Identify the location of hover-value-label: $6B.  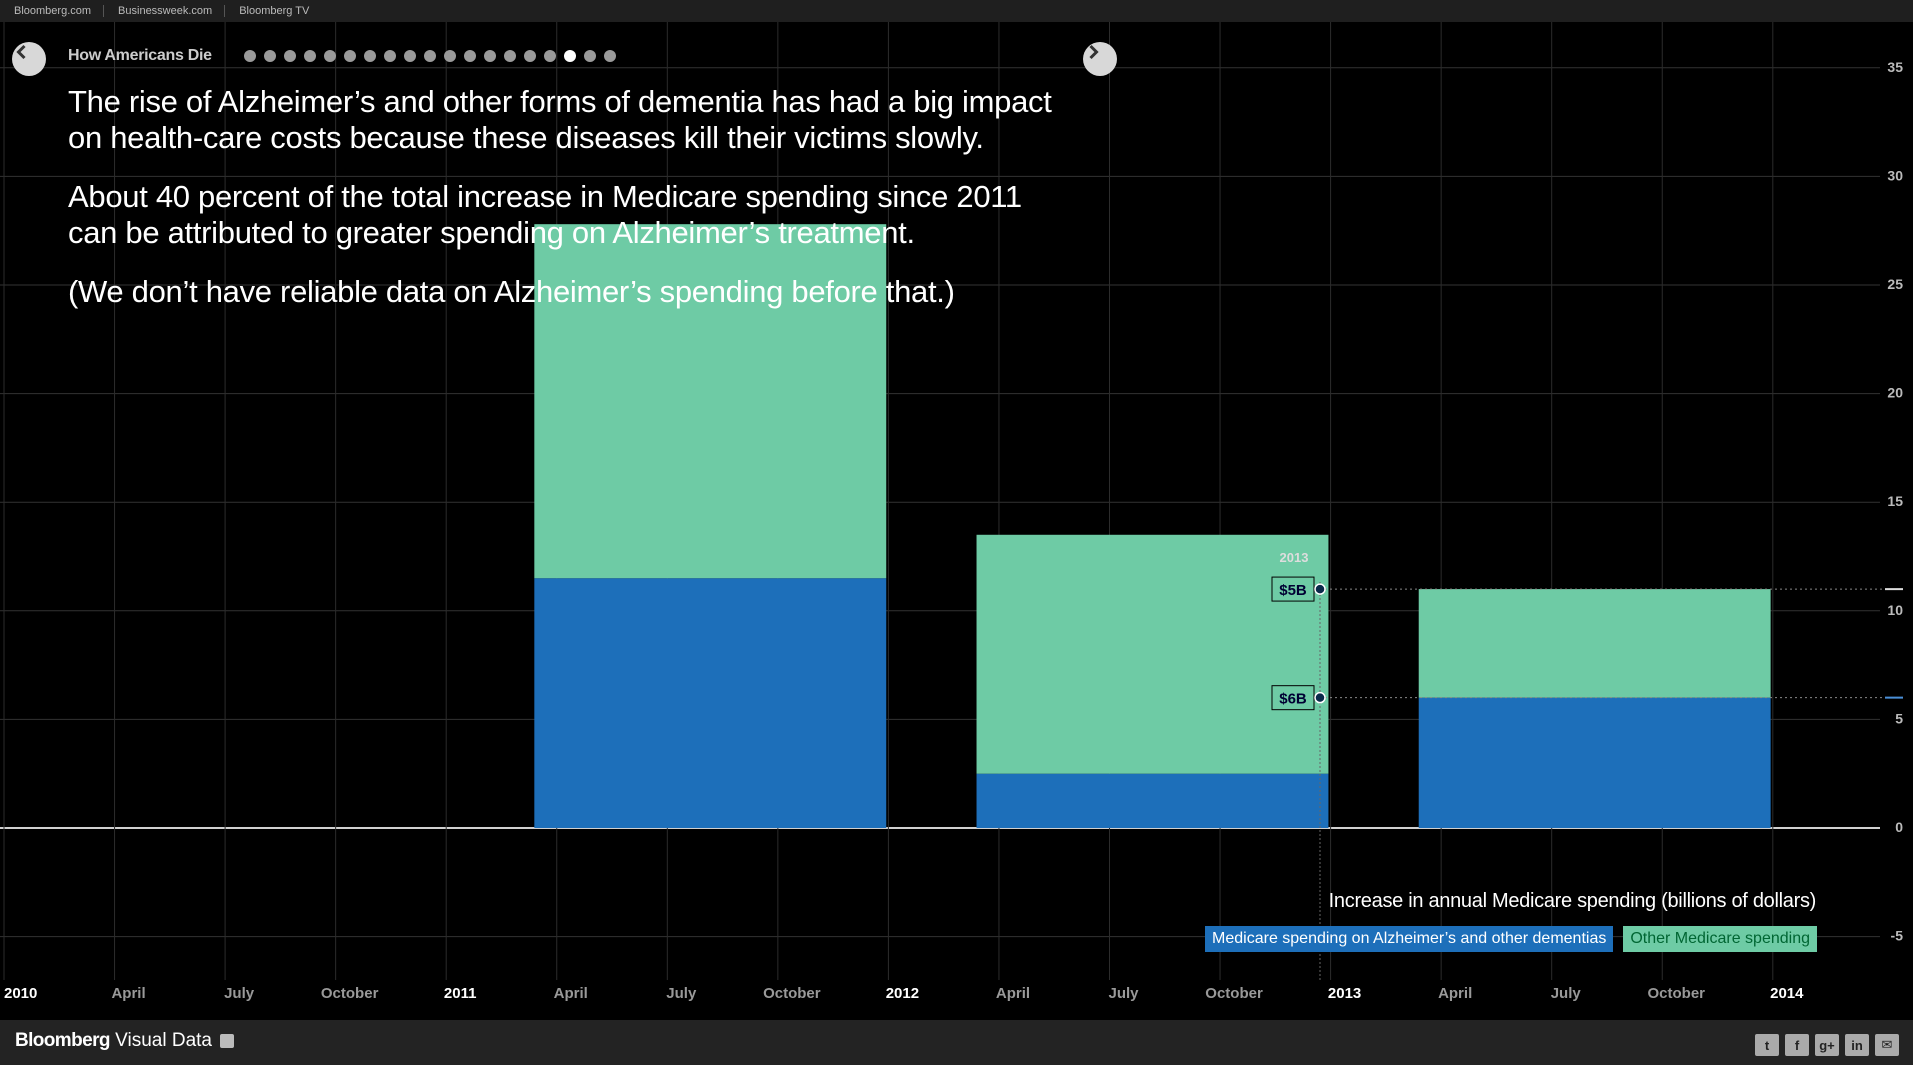
(1293, 699).